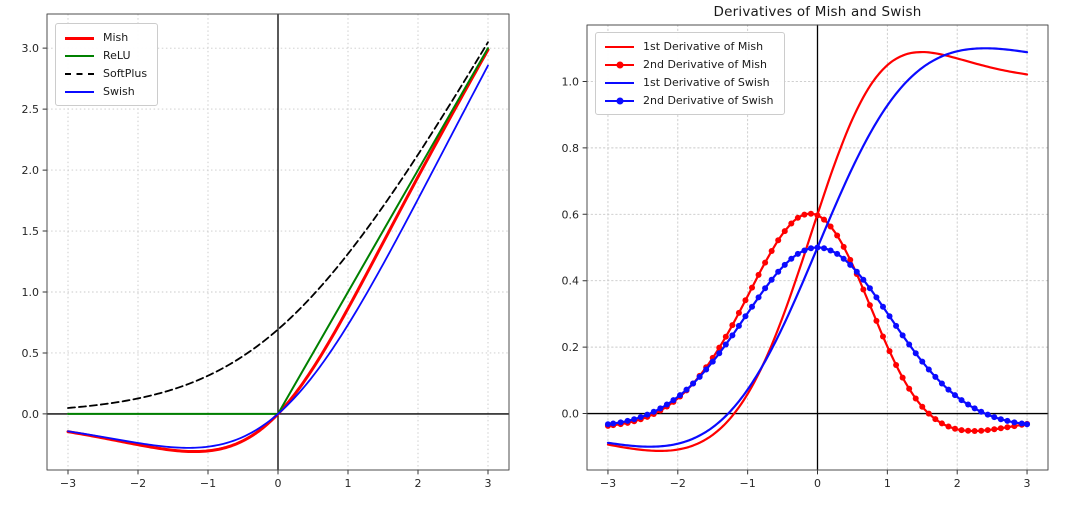 The width and height of the screenshot is (1080, 512). Describe the element at coordinates (119, 91) in the screenshot. I see `legend-item-label: Swish` at that location.